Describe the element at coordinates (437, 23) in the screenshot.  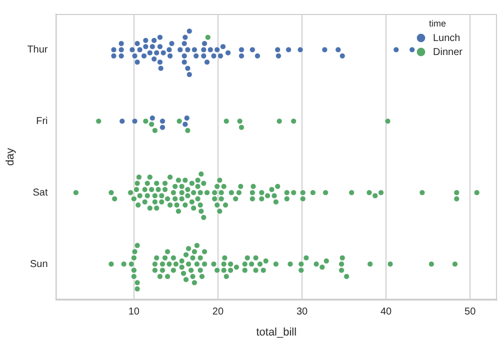
I see `legend-title: time` at that location.